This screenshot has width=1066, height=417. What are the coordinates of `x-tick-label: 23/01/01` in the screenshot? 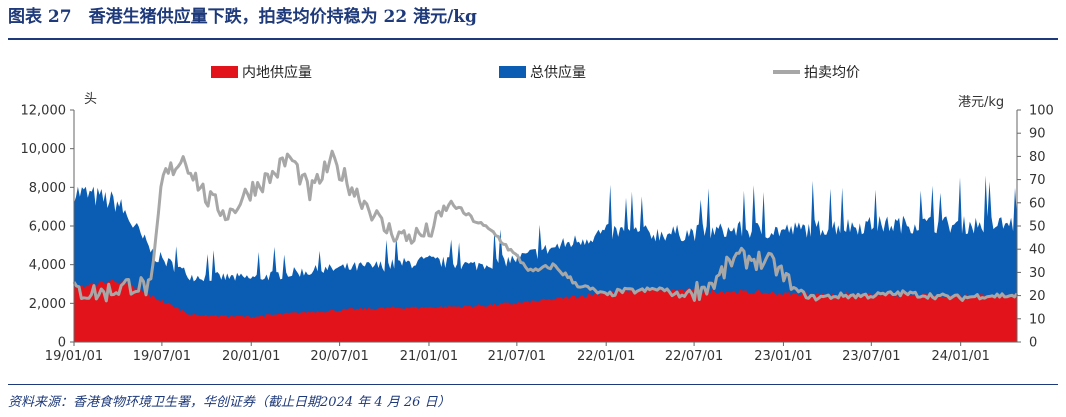 It's located at (783, 356).